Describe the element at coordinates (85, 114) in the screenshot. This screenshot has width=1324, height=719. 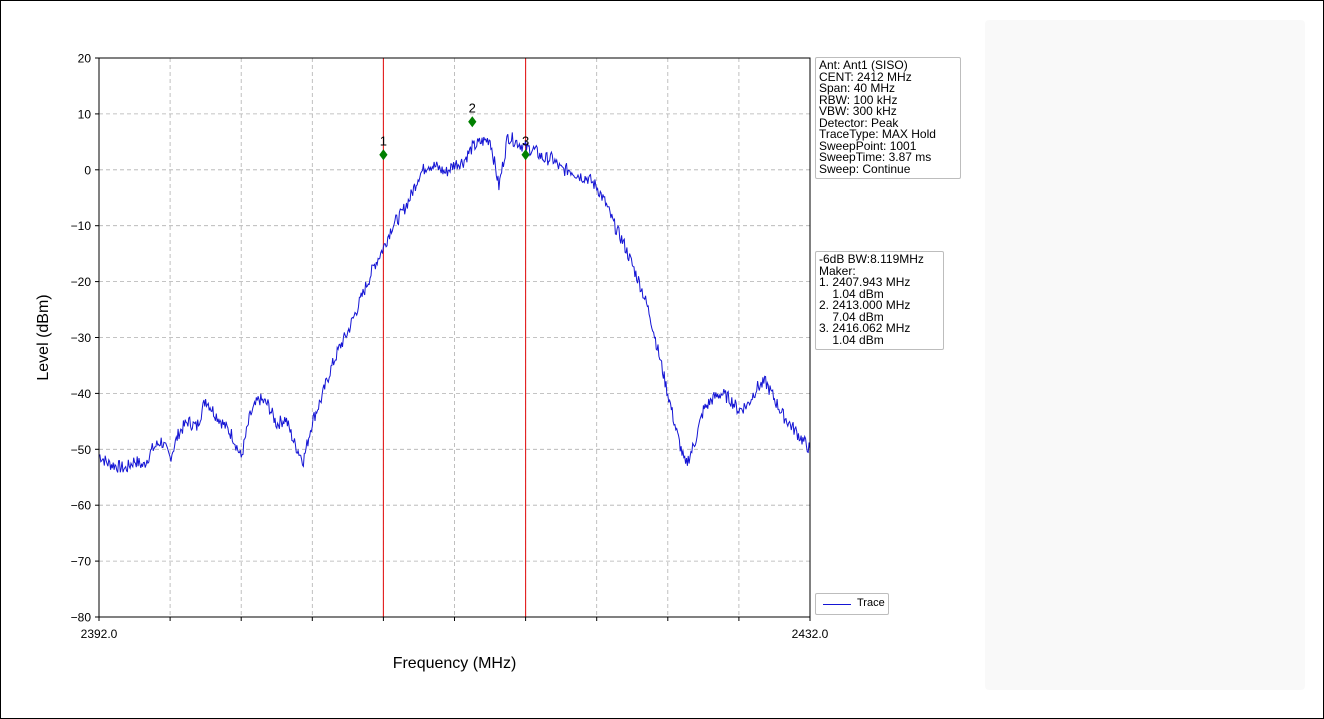
I see `y-tick-label: 10` at that location.